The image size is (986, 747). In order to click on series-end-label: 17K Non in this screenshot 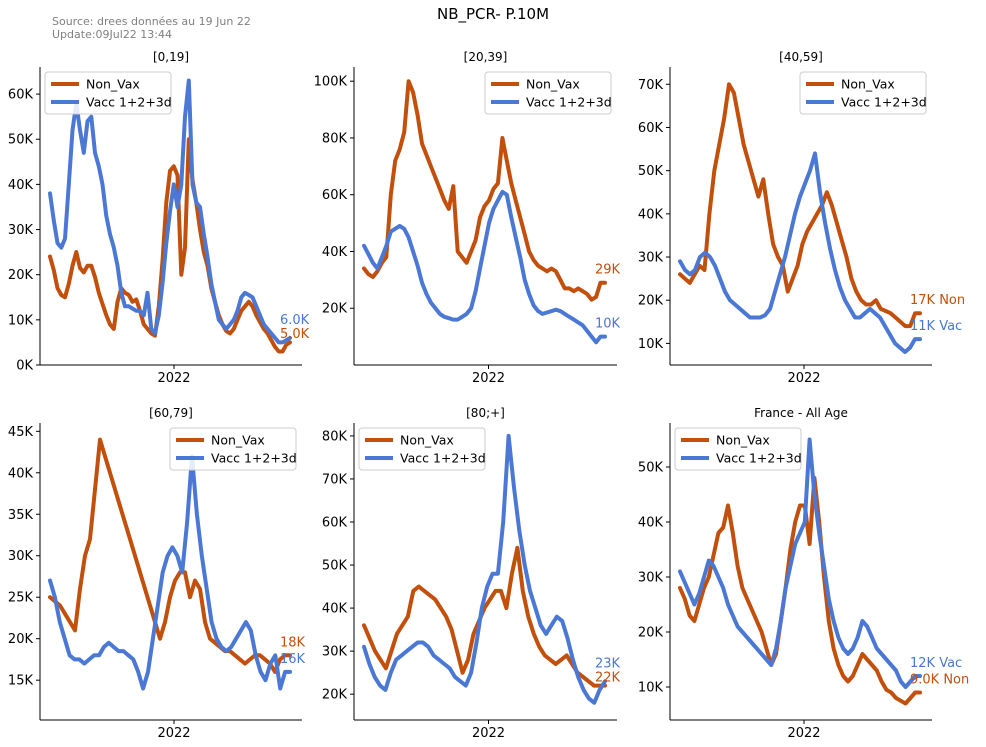, I will do `click(937, 300)`.